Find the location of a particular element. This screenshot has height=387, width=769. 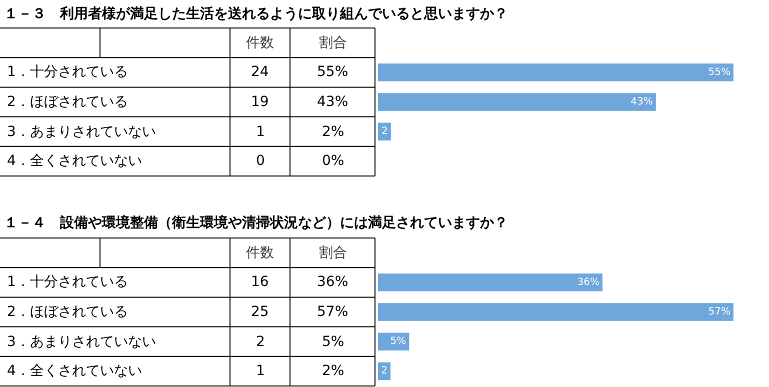

data-label: 57% is located at coordinates (719, 312).